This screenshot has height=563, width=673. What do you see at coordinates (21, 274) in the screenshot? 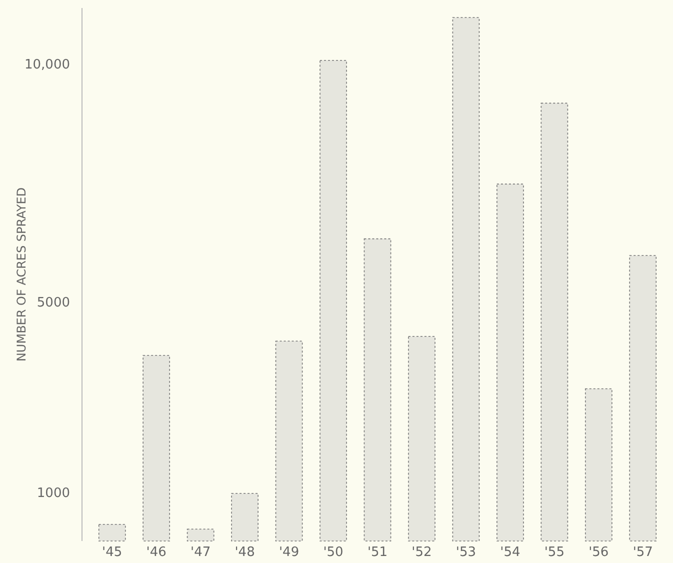
I see `y-axis-title: NUMBER OF ACRES SPRAYED` at bounding box center [21, 274].